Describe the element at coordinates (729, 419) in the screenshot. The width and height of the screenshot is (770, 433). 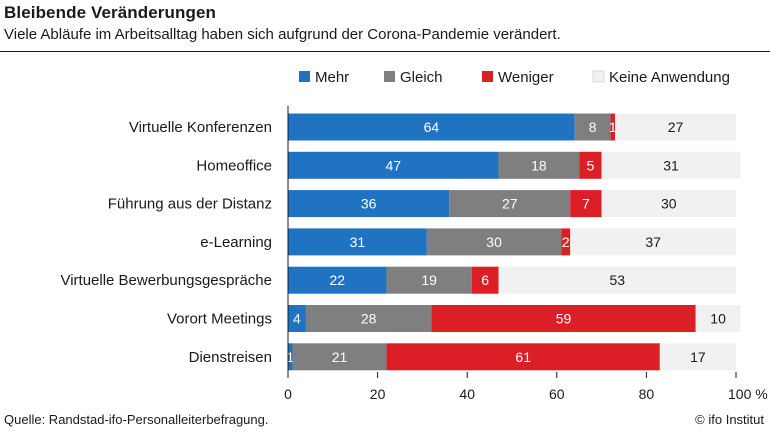
I see `copyright-credit: © ifo Institut` at that location.